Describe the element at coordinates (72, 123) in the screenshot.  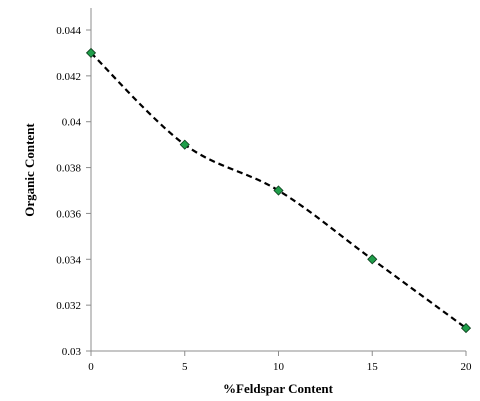
I see `y-tick-label: 0.04` at that location.